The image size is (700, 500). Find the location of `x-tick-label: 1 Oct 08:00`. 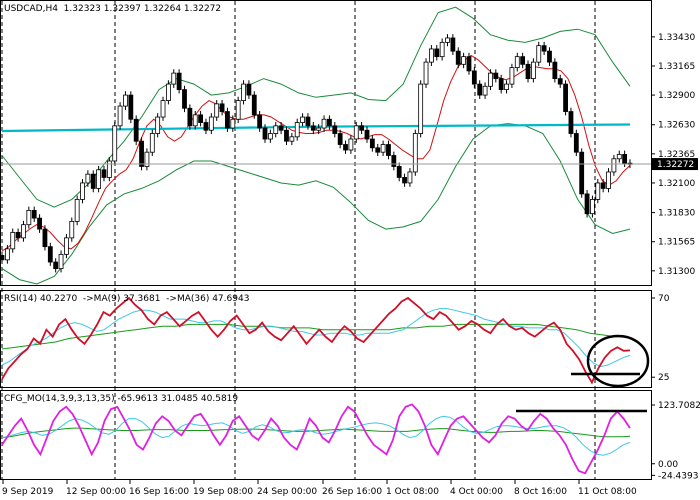

x-tick-label: 1 Oct 08:00 is located at coordinates (412, 492).